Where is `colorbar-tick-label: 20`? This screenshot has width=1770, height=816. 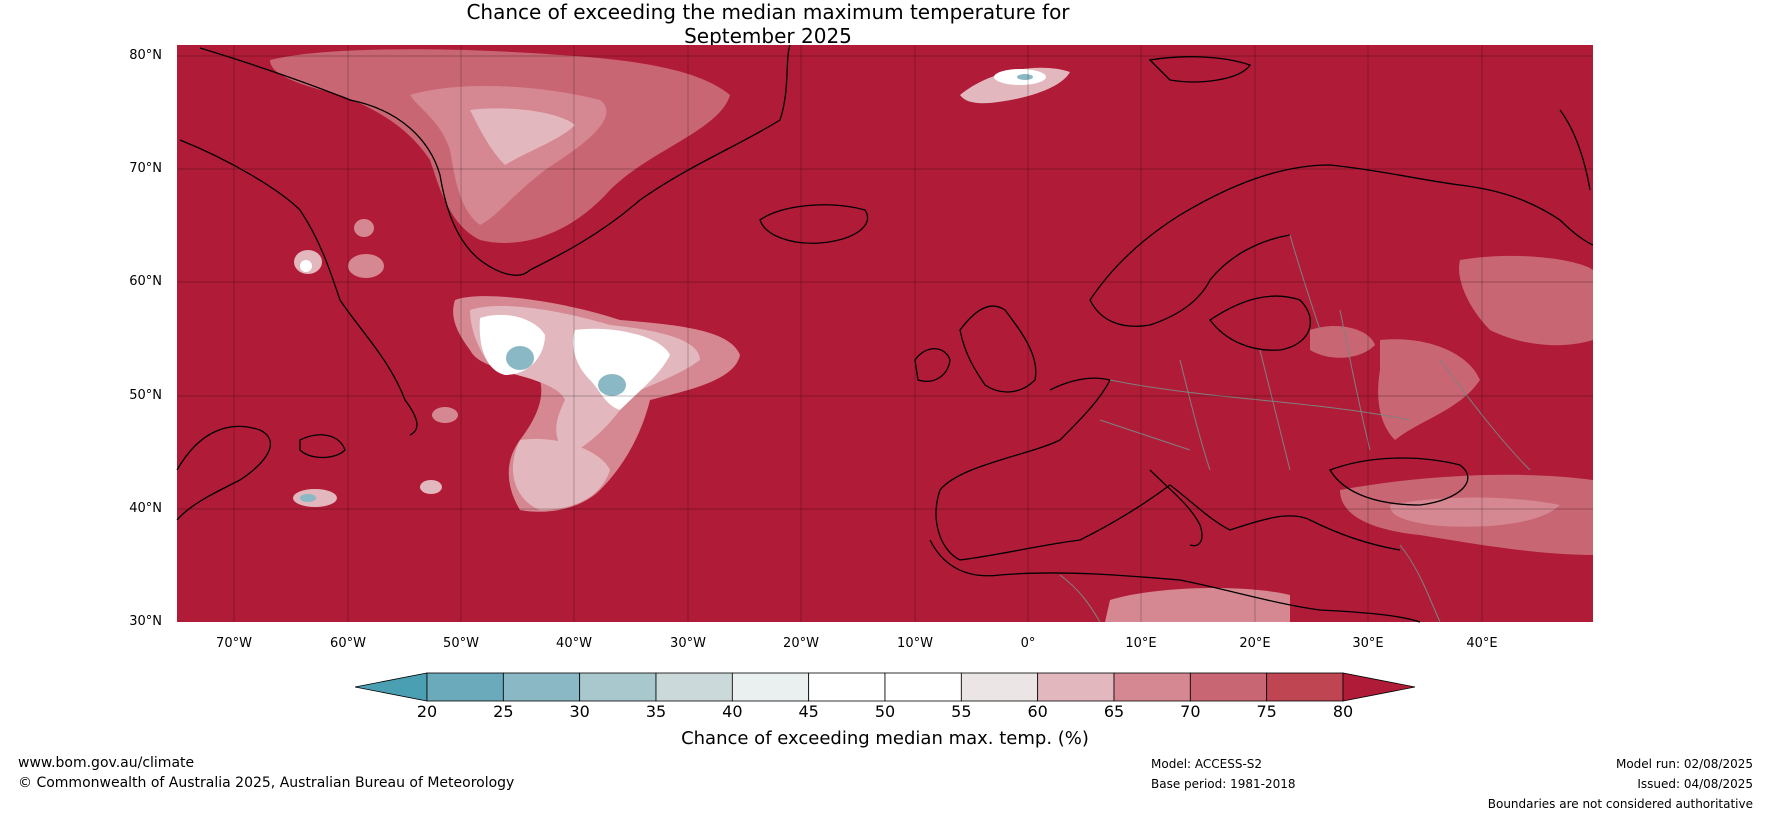 colorbar-tick-label: 20 is located at coordinates (427, 711).